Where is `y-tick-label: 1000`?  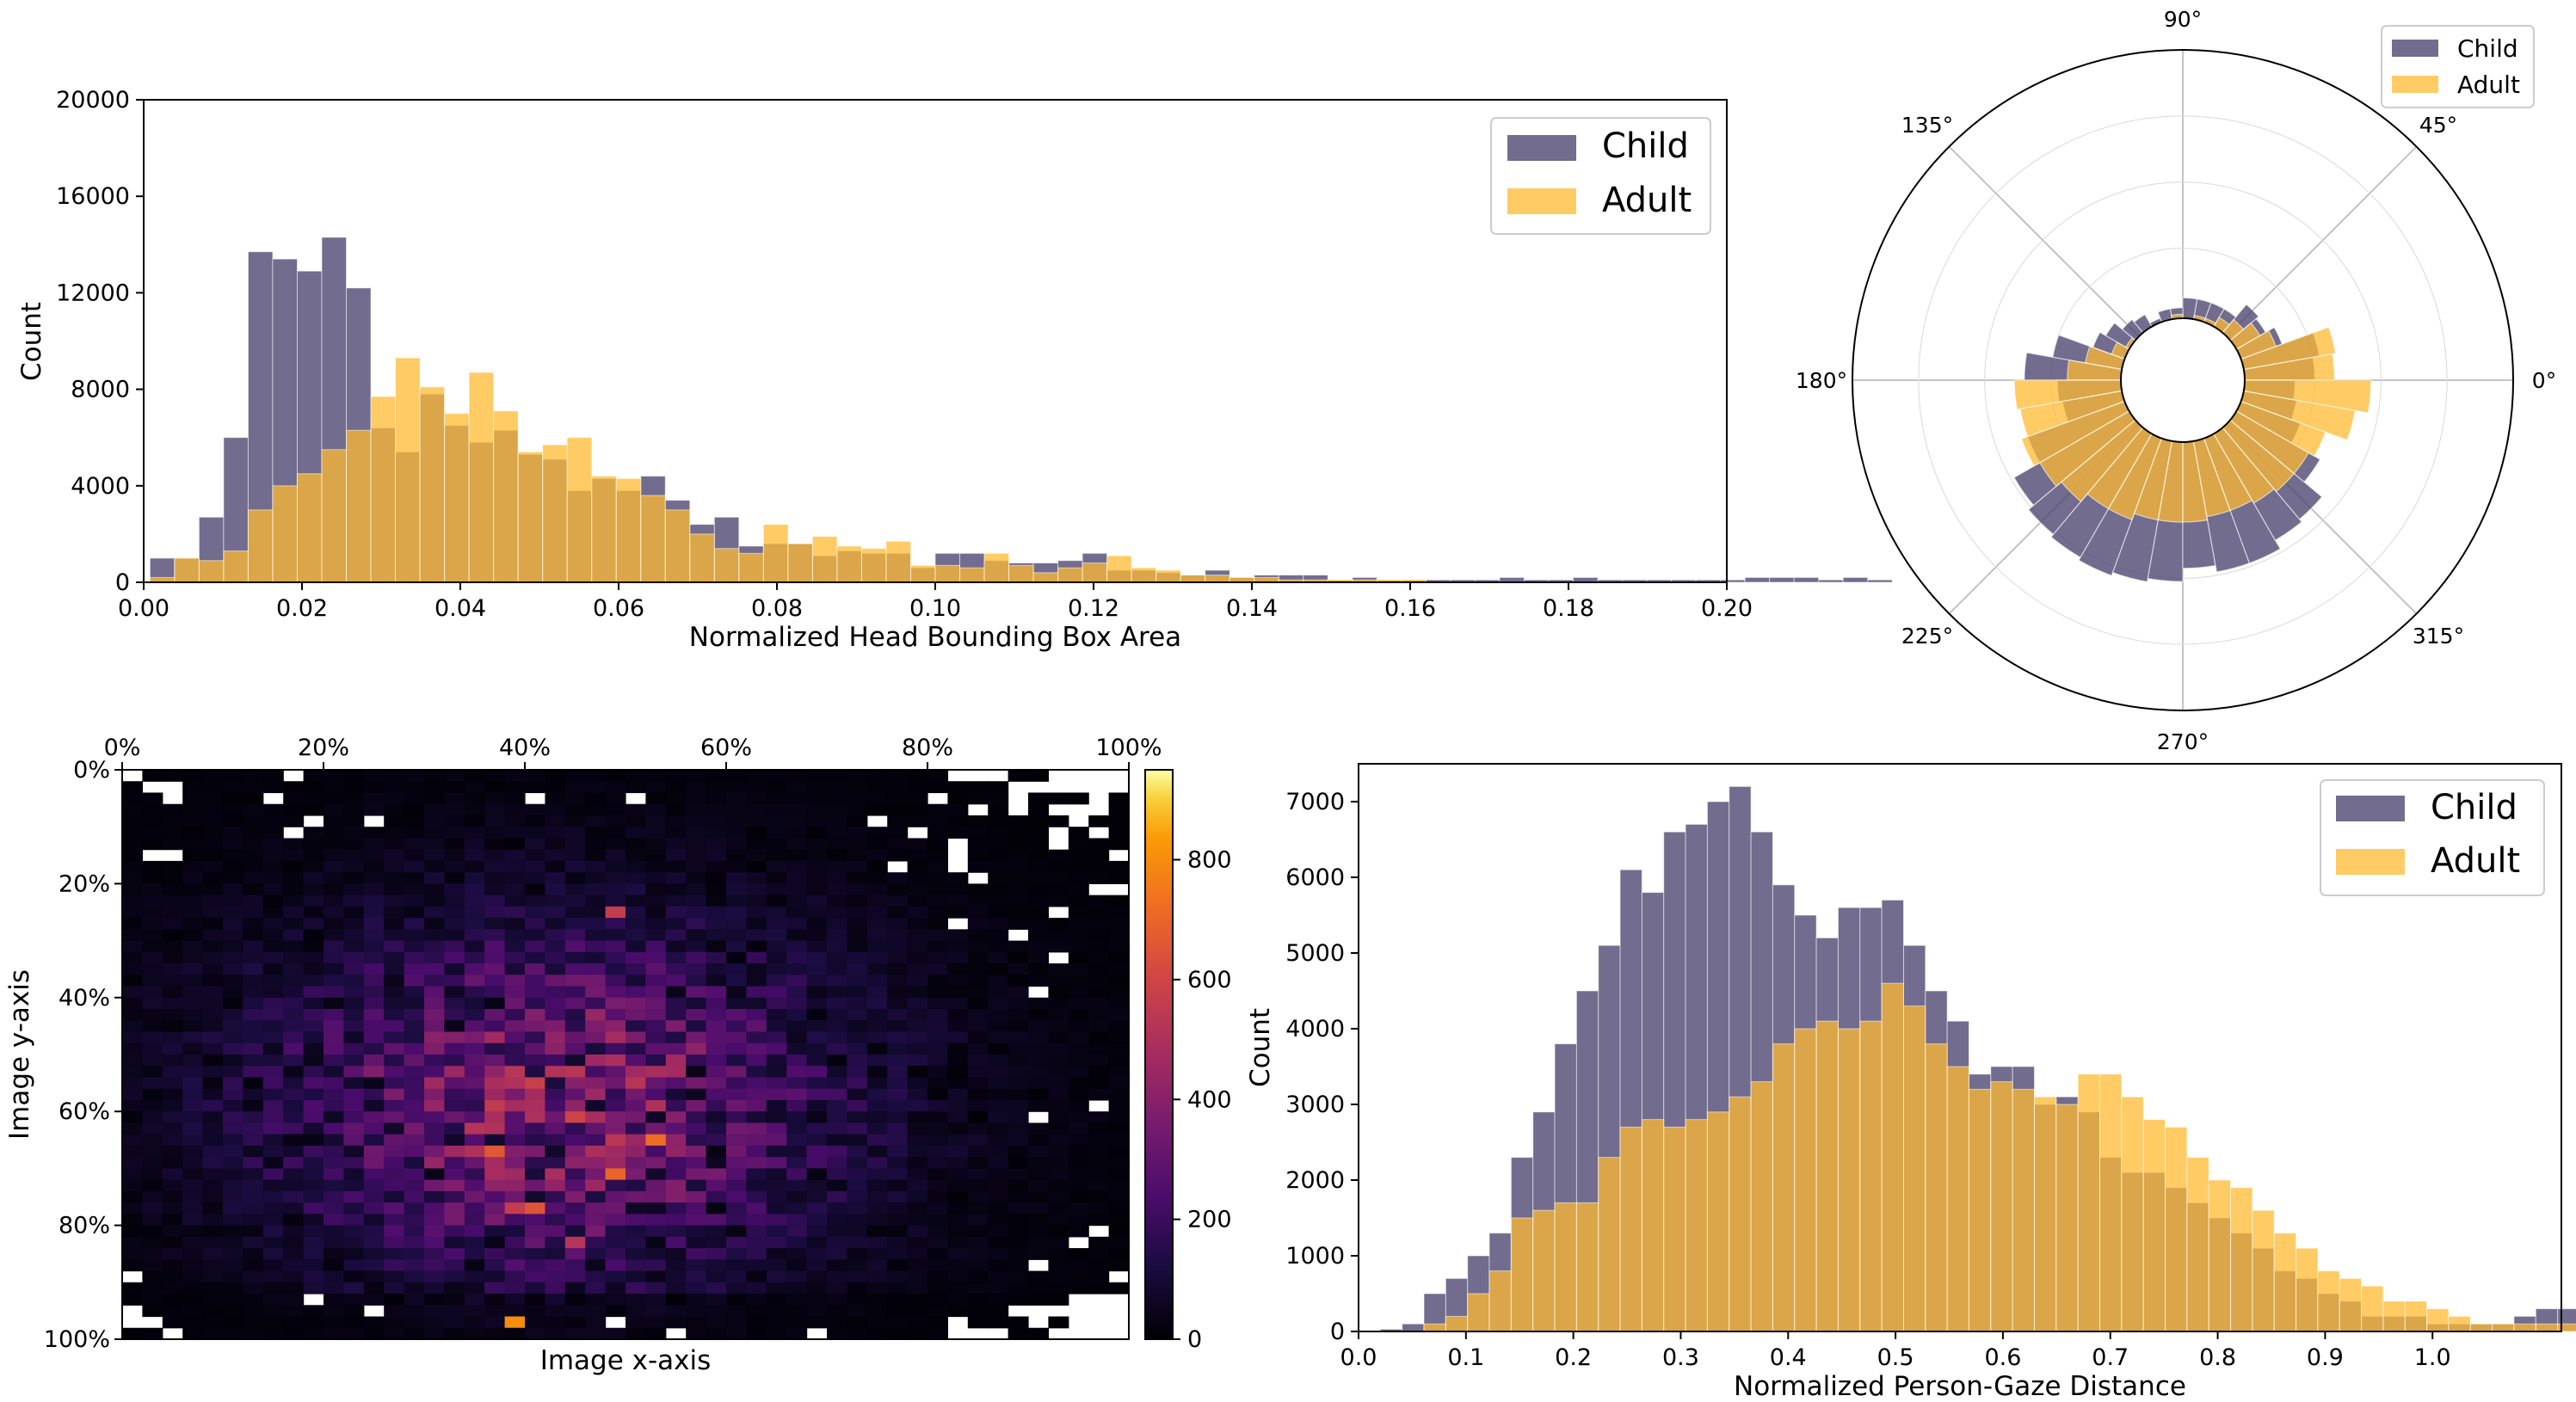
y-tick-label: 1000 is located at coordinates (1315, 1256).